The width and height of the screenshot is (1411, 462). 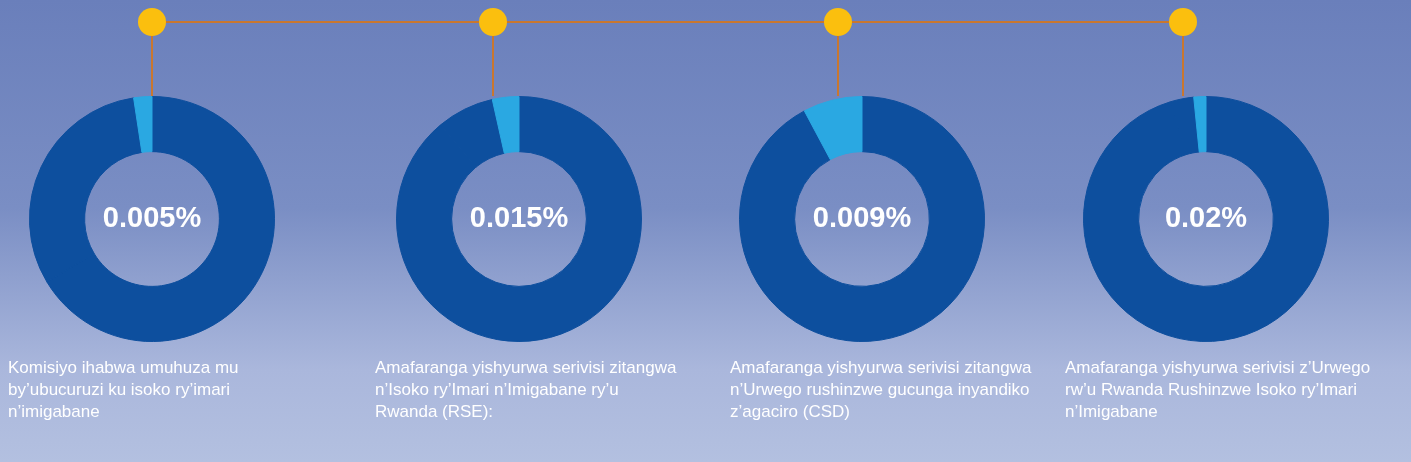 I want to click on text: 0.009%, so click(x=862, y=217).